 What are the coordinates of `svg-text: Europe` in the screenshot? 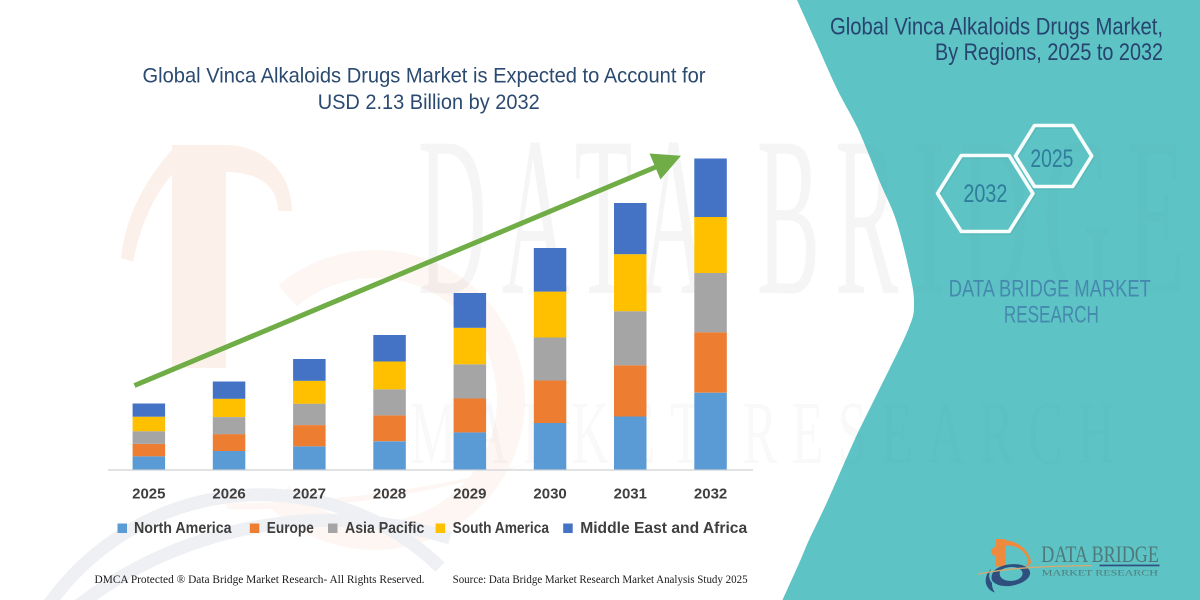 It's located at (290, 528).